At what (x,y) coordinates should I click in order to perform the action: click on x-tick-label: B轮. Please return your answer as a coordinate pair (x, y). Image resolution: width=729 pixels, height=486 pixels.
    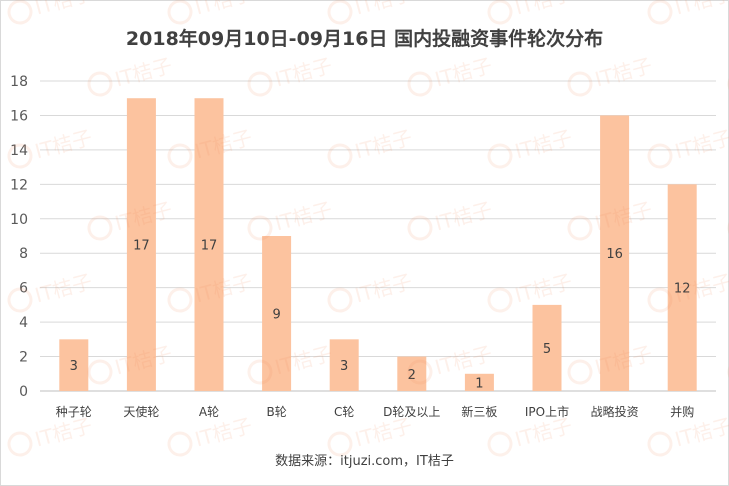
    Looking at the image, I should click on (276, 412).